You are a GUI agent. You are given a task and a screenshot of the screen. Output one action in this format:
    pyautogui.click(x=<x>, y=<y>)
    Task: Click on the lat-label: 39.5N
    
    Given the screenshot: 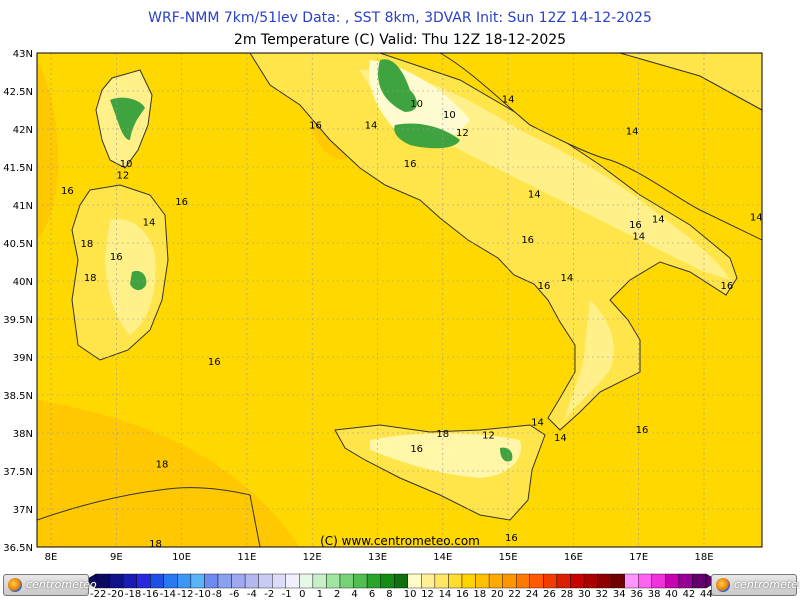 What is the action you would take?
    pyautogui.click(x=18, y=320)
    